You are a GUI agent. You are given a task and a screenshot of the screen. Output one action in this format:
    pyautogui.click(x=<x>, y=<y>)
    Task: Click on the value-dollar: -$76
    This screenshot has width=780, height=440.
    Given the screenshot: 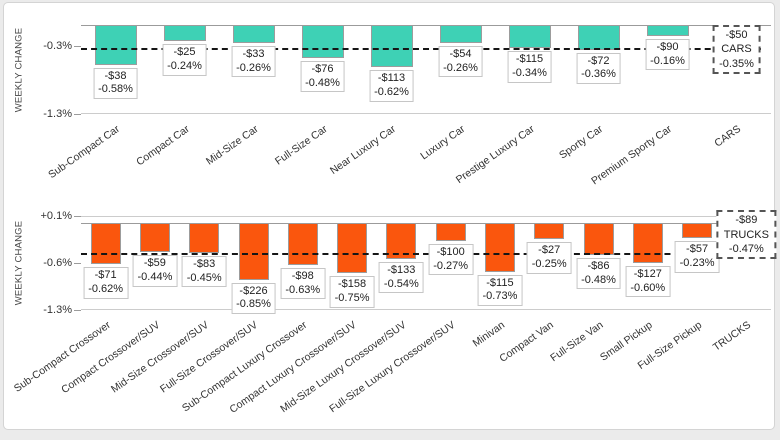 What is the action you would take?
    pyautogui.click(x=322, y=68)
    